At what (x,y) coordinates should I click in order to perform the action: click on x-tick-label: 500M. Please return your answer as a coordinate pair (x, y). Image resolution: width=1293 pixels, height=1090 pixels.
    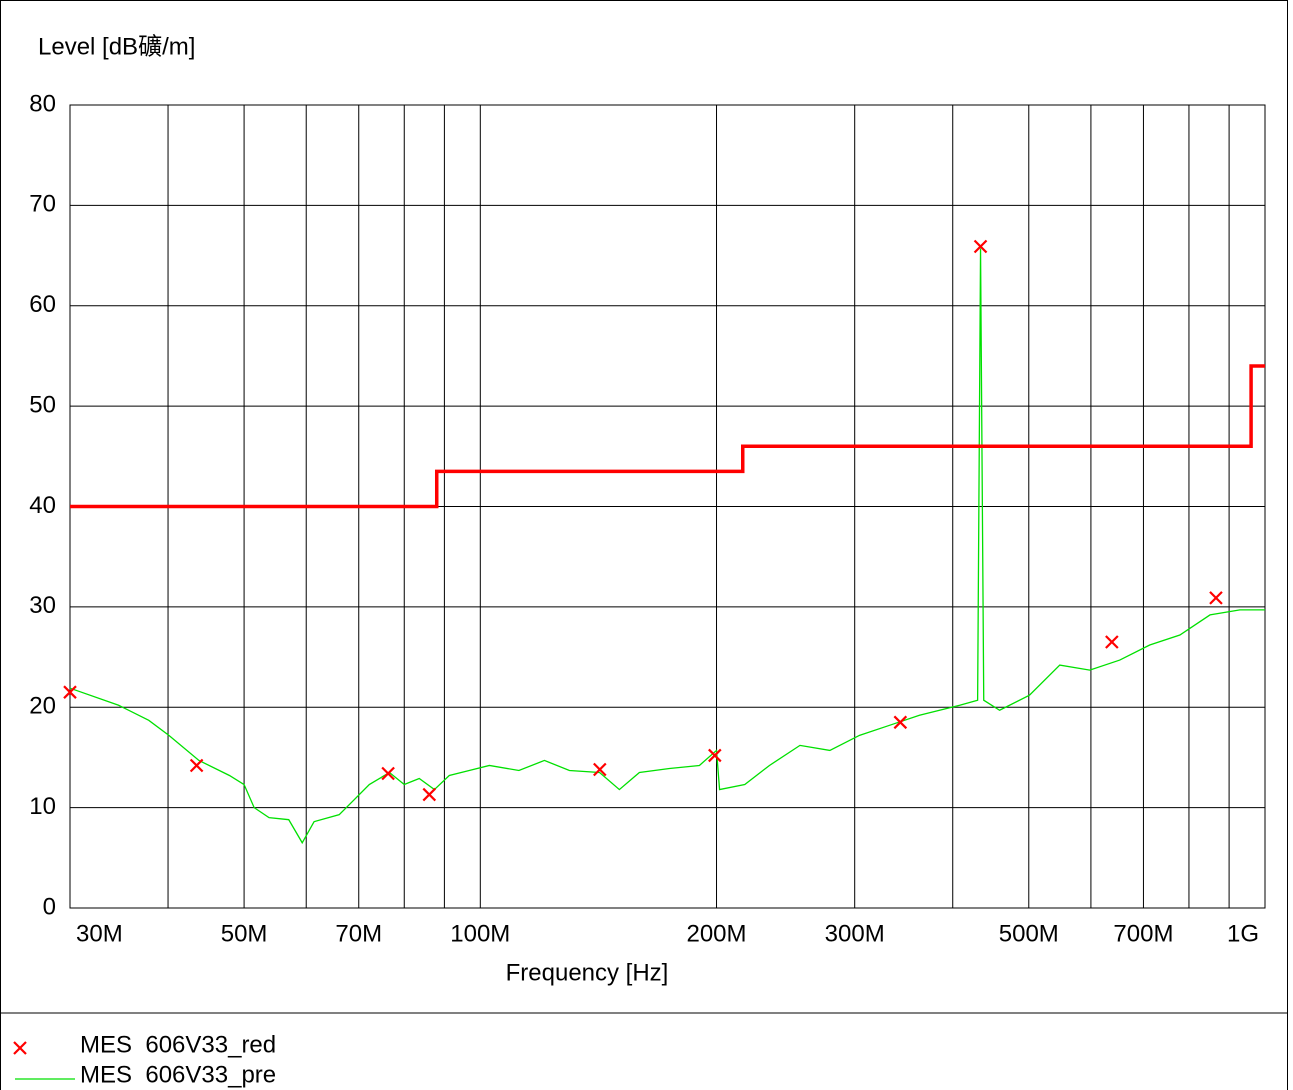
    Looking at the image, I should click on (1029, 933).